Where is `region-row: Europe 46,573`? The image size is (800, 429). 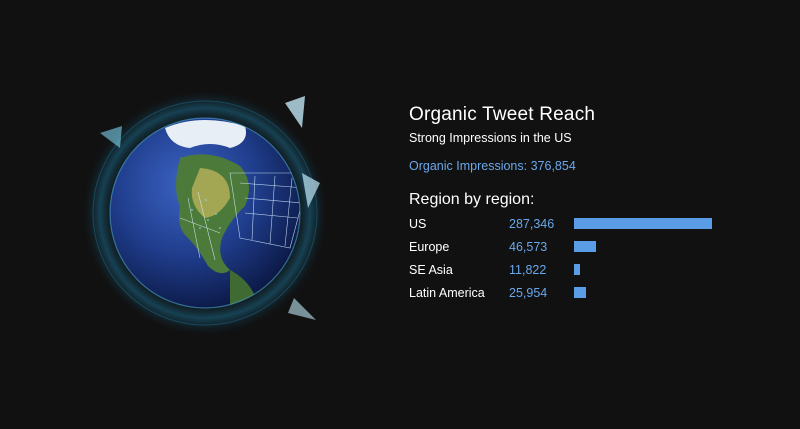
region-row: Europe 46,573 is located at coordinates (589, 250).